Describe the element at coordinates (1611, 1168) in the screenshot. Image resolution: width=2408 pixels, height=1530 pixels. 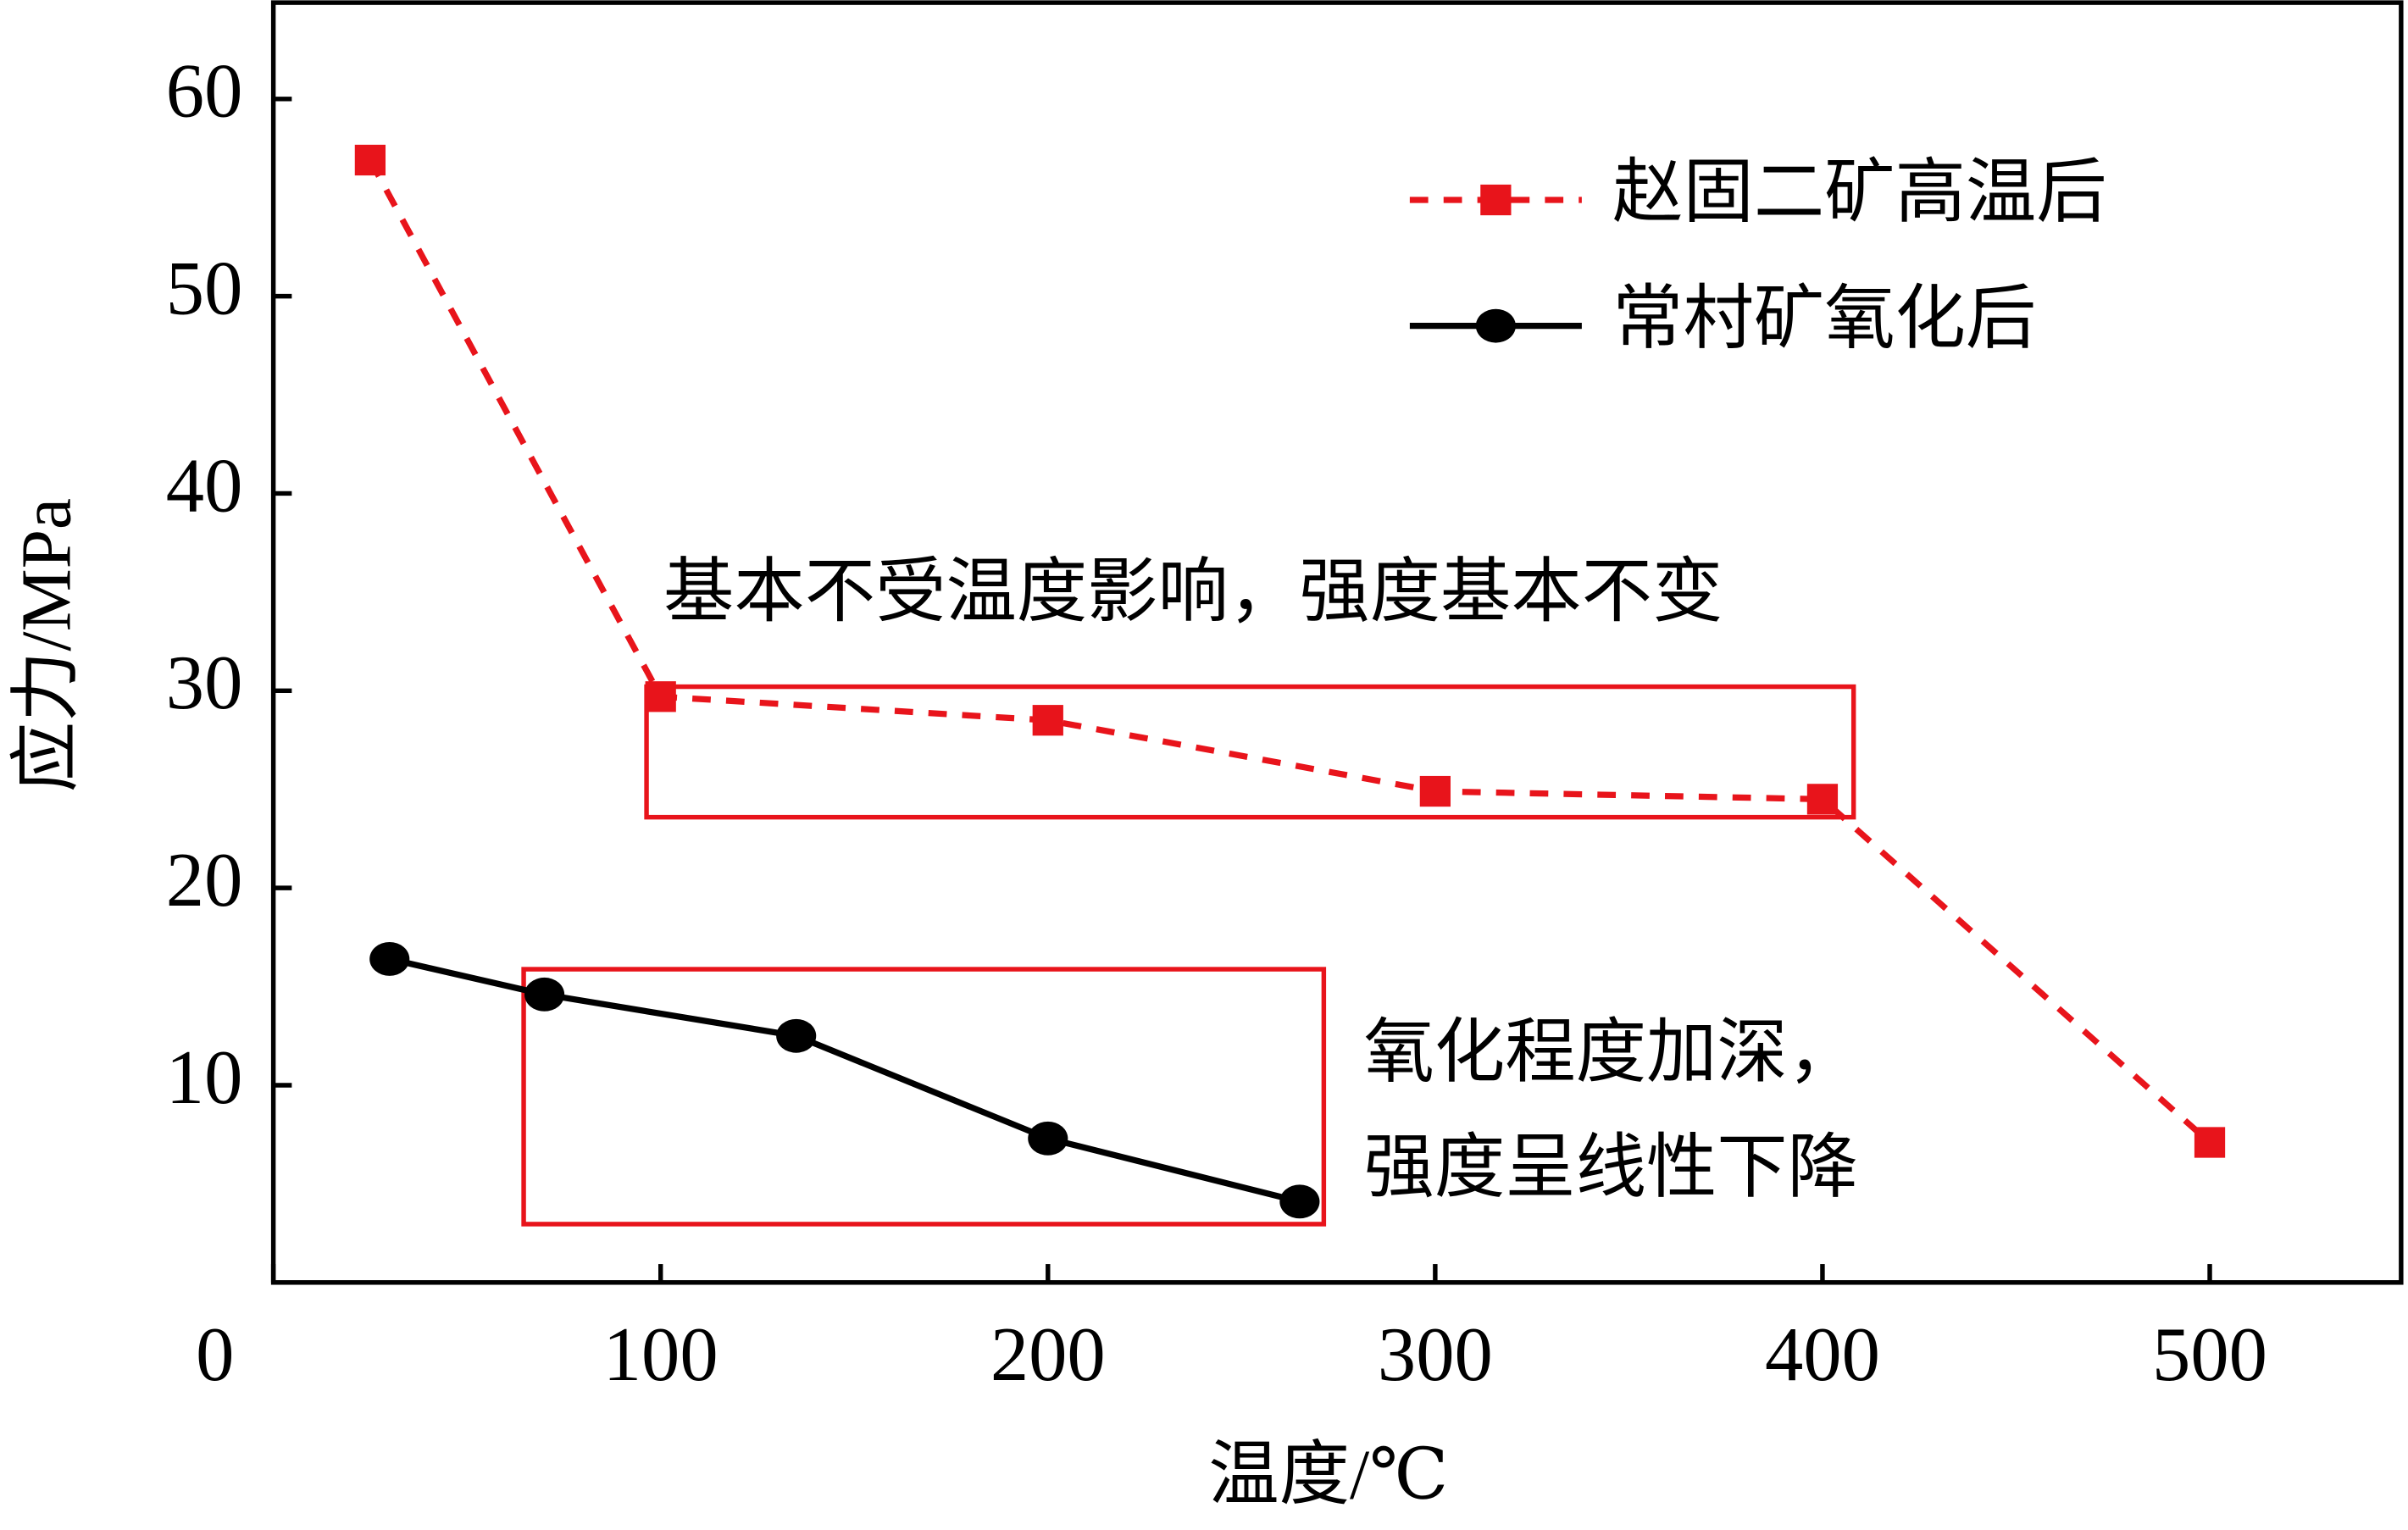
I see `annotation: 强度呈线性下降` at that location.